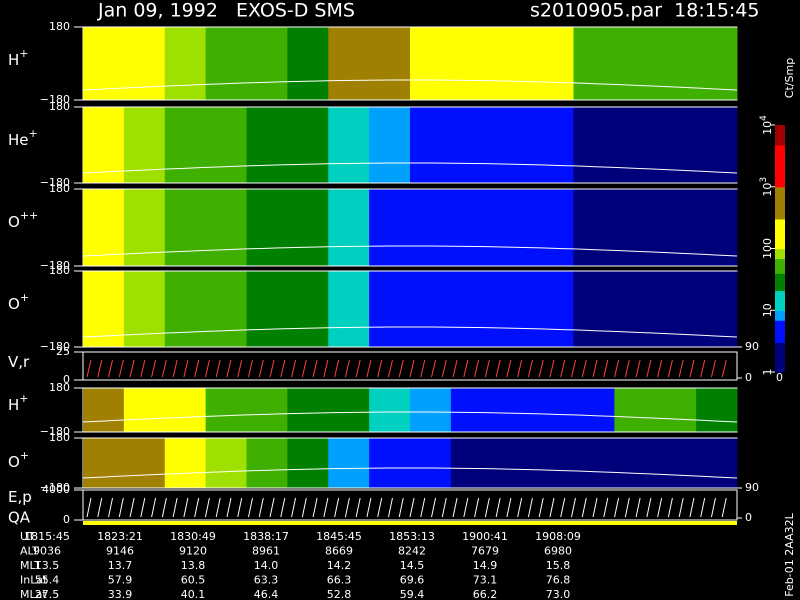 The height and width of the screenshot is (600, 800). Describe the element at coordinates (339, 565) in the screenshot. I see `footer-value: 14.2` at that location.